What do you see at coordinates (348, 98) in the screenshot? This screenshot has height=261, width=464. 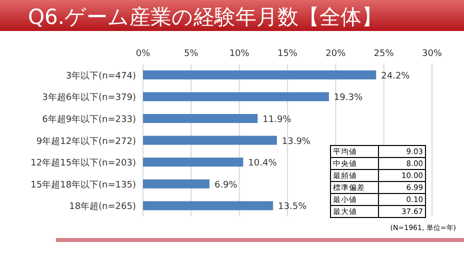 I see `data-label: 19.3%` at bounding box center [348, 98].